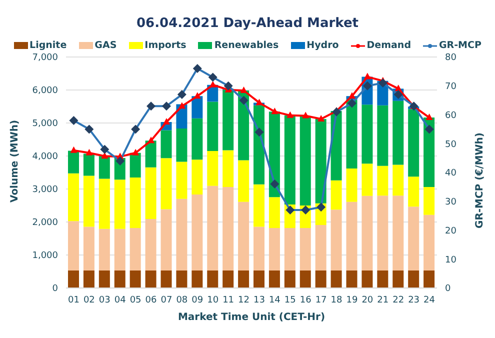 The image size is (495, 338). I want to click on x-tick-label: 16, so click(306, 300).